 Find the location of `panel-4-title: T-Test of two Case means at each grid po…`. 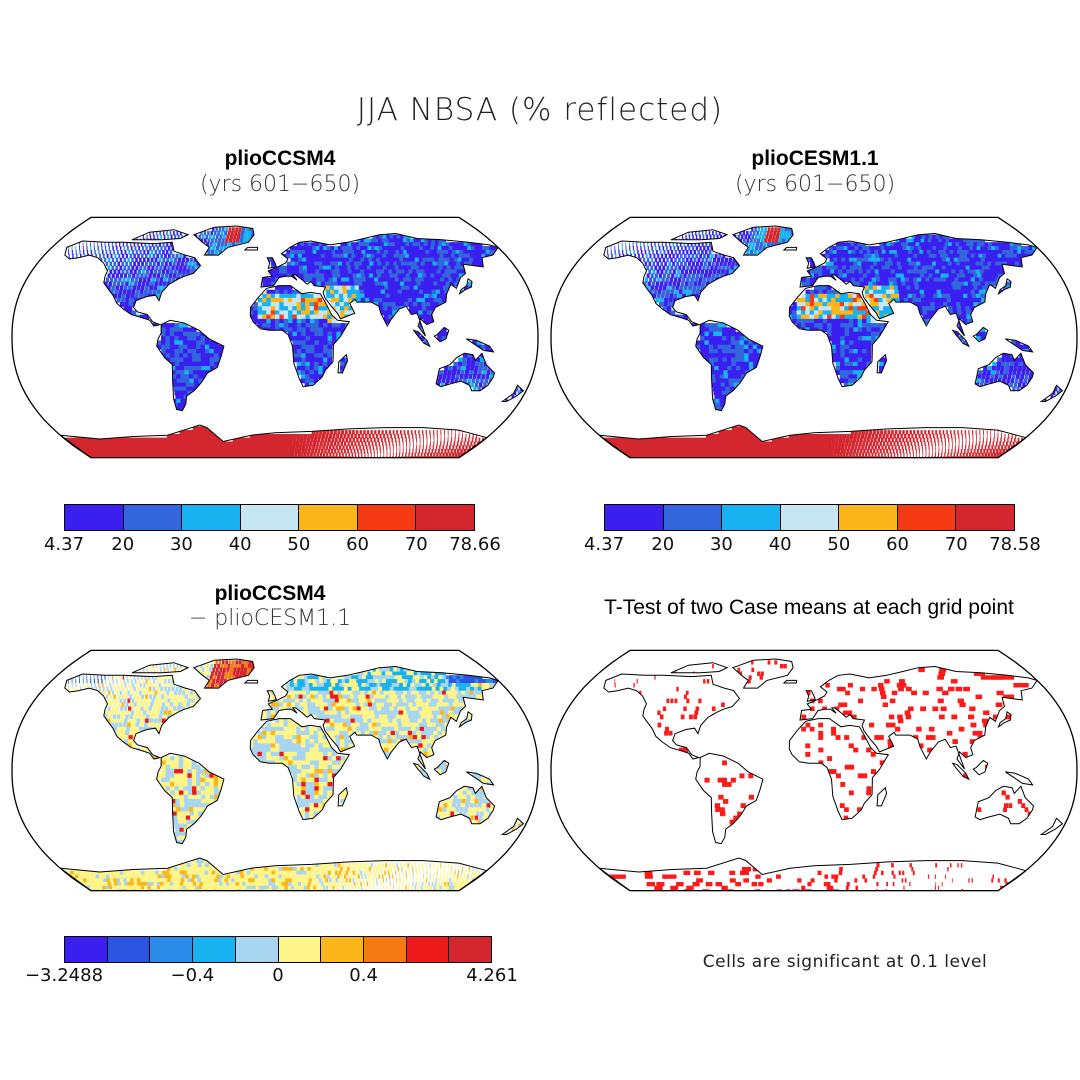

panel-4-title: T-Test of two Case means at each grid po… is located at coordinates (809, 607).